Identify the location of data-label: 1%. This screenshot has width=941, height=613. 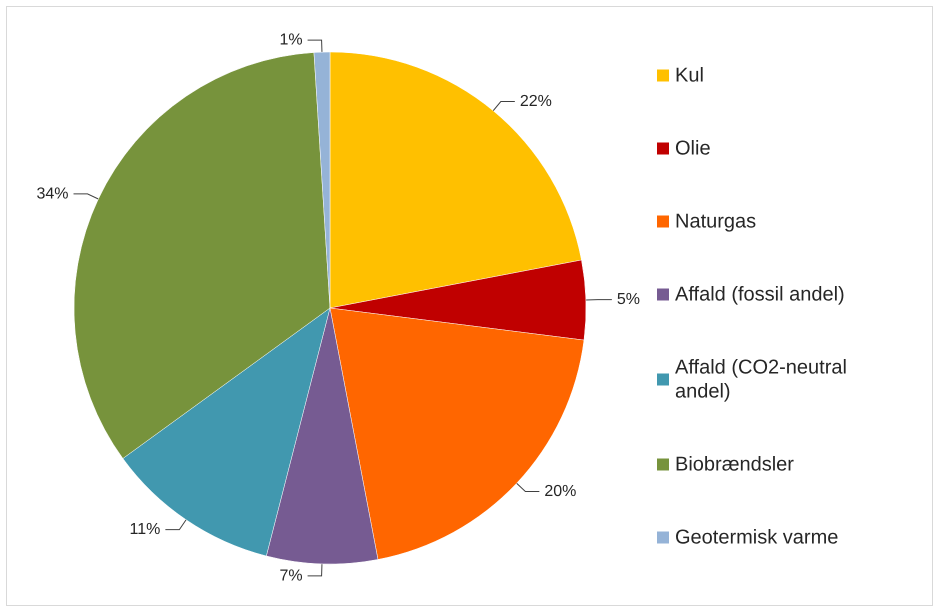
(291, 40).